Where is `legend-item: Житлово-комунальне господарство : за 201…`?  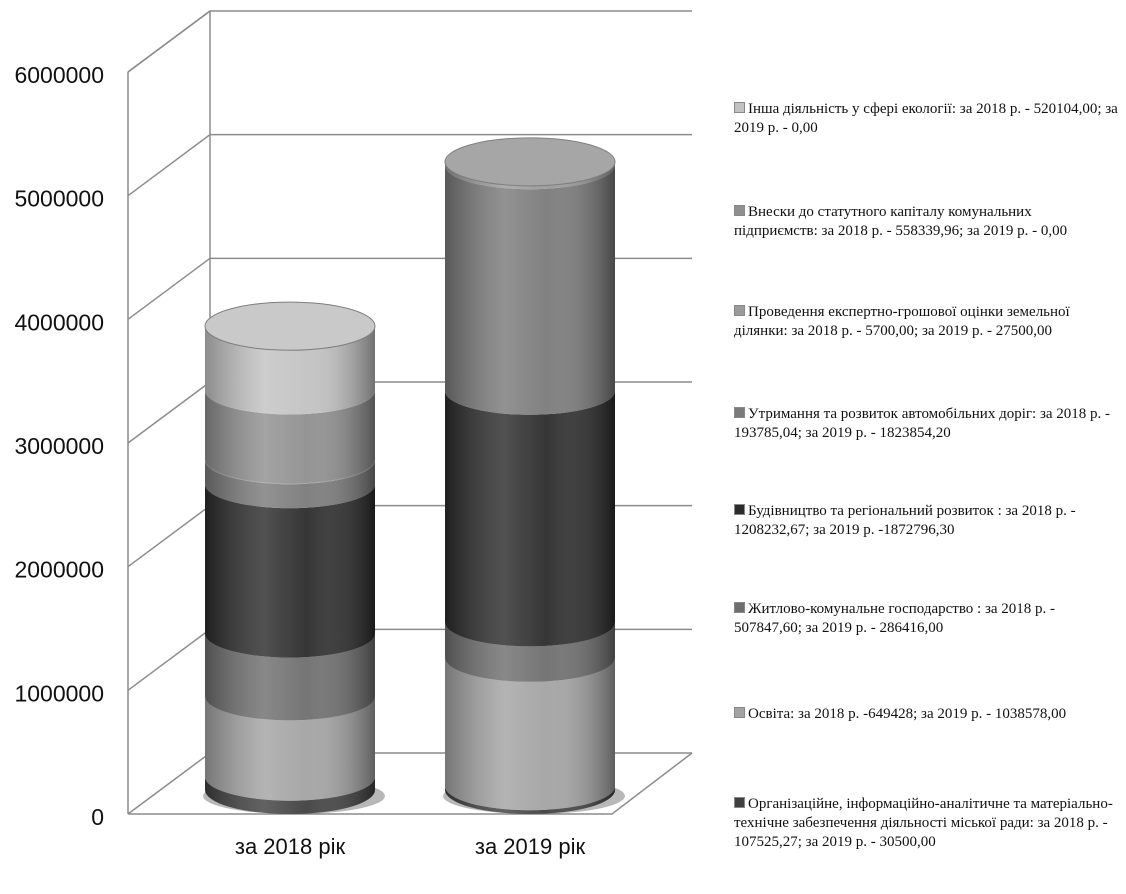
legend-item: Житлово-комунальне господарство : за 201… is located at coordinates (926, 619).